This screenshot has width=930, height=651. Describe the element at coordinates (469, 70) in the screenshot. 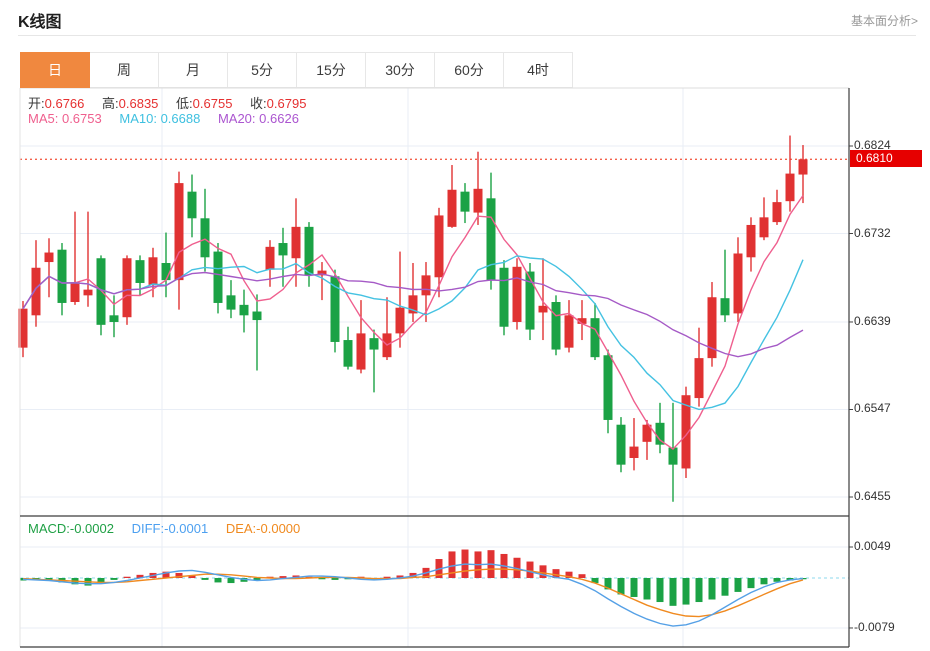

I see `tab-60m: 60分` at that location.